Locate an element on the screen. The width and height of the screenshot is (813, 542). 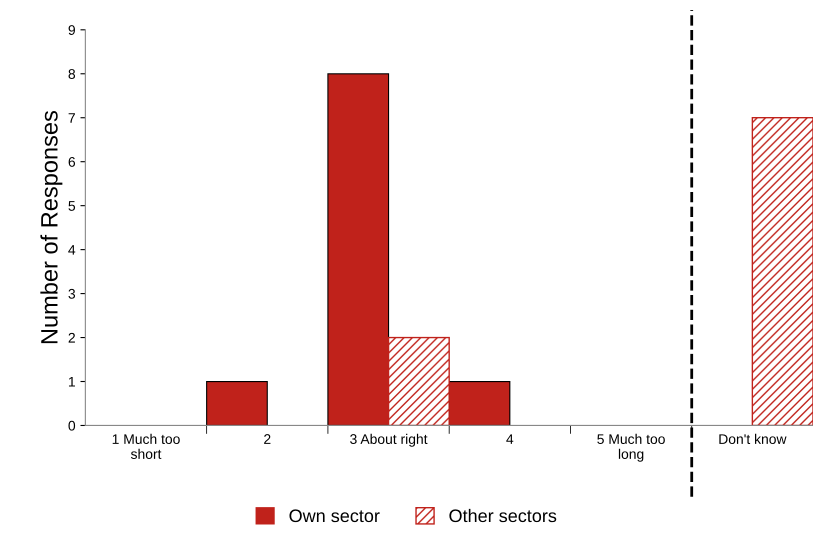
y-tick-label: 7 is located at coordinates (71, 118).